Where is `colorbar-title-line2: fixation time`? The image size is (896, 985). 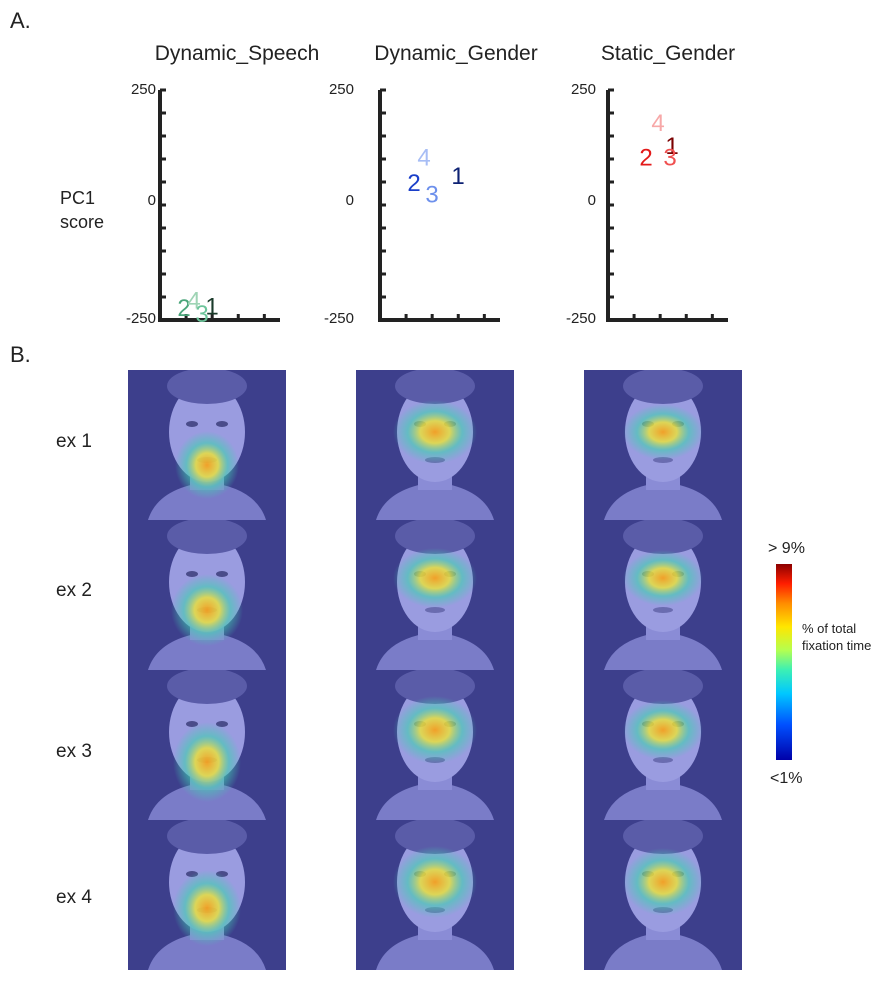
colorbar-title-line2: fixation time is located at coordinates (836, 645).